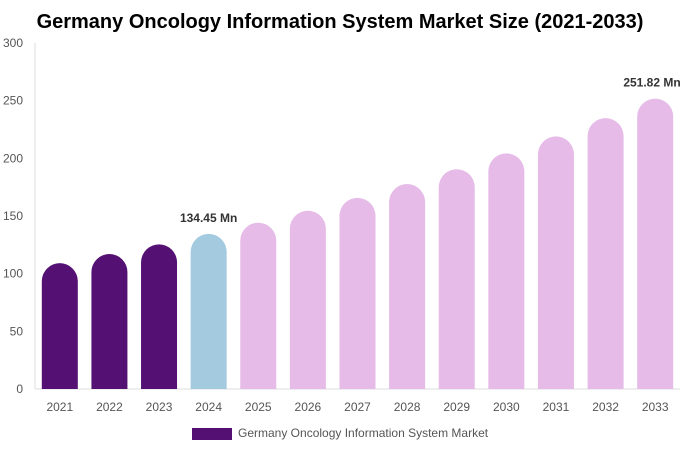 The image size is (680, 450). I want to click on x-tick-label: 2025, so click(258, 407).